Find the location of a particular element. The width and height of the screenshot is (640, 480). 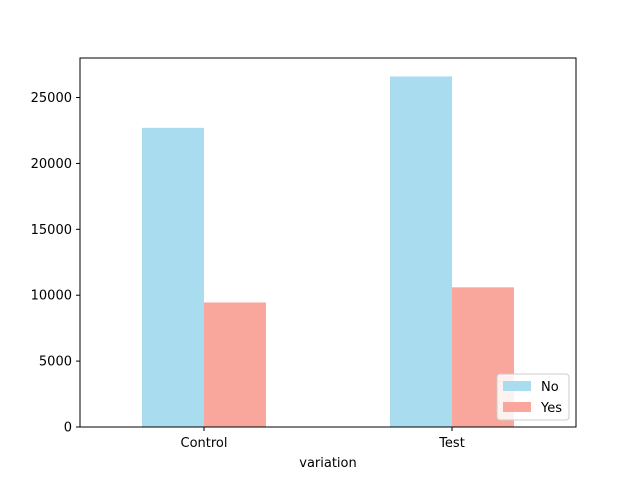

y-tick-label: 25000 is located at coordinates (51, 98).